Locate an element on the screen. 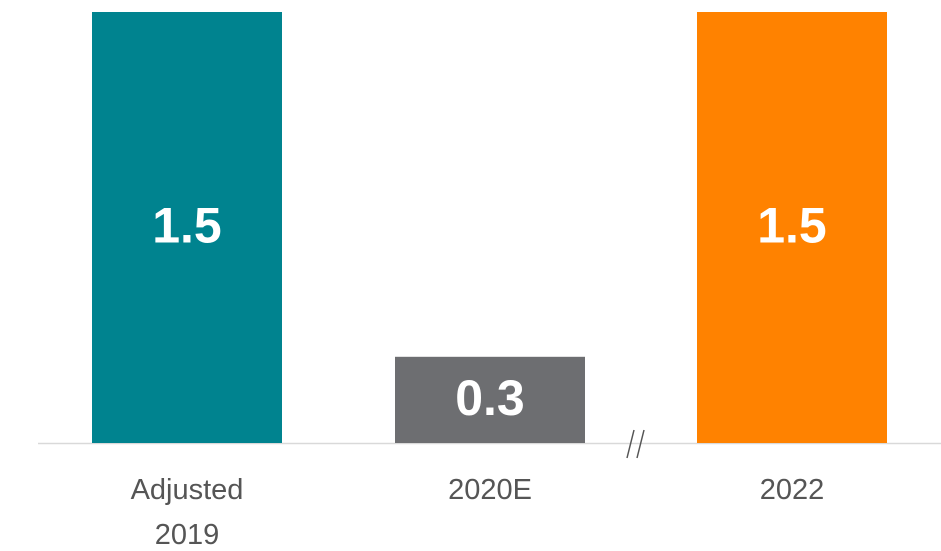 Image resolution: width=941 pixels, height=551 pixels. axis-break is located at coordinates (635, 444).